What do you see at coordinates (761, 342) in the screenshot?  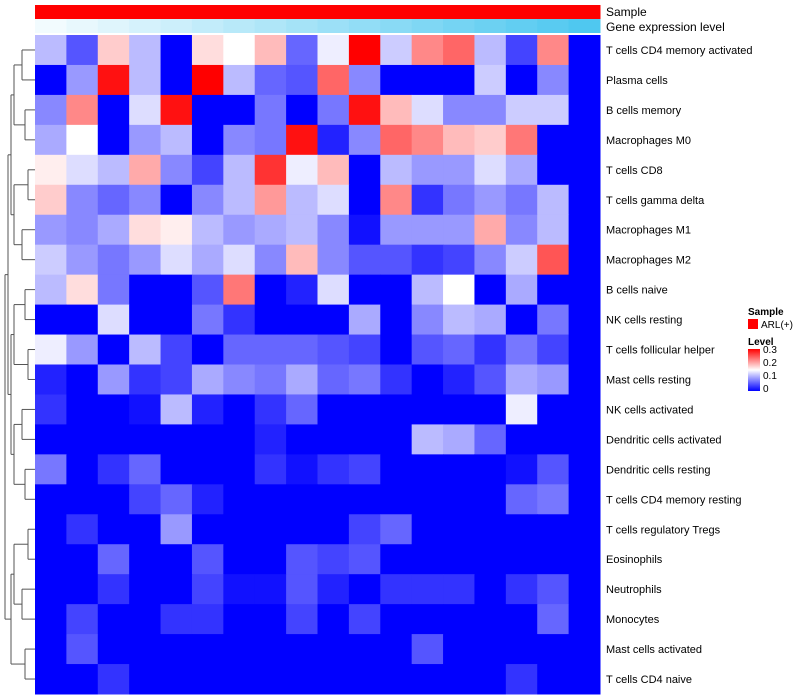 I see `legend-level-title: Level` at bounding box center [761, 342].